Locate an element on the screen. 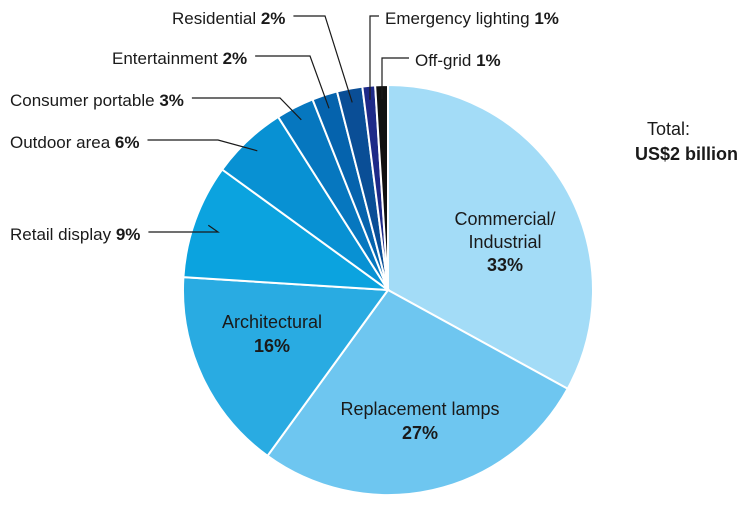 The height and width of the screenshot is (523, 750). total-annotation: Total: US$2 billion is located at coordinates (686, 141).